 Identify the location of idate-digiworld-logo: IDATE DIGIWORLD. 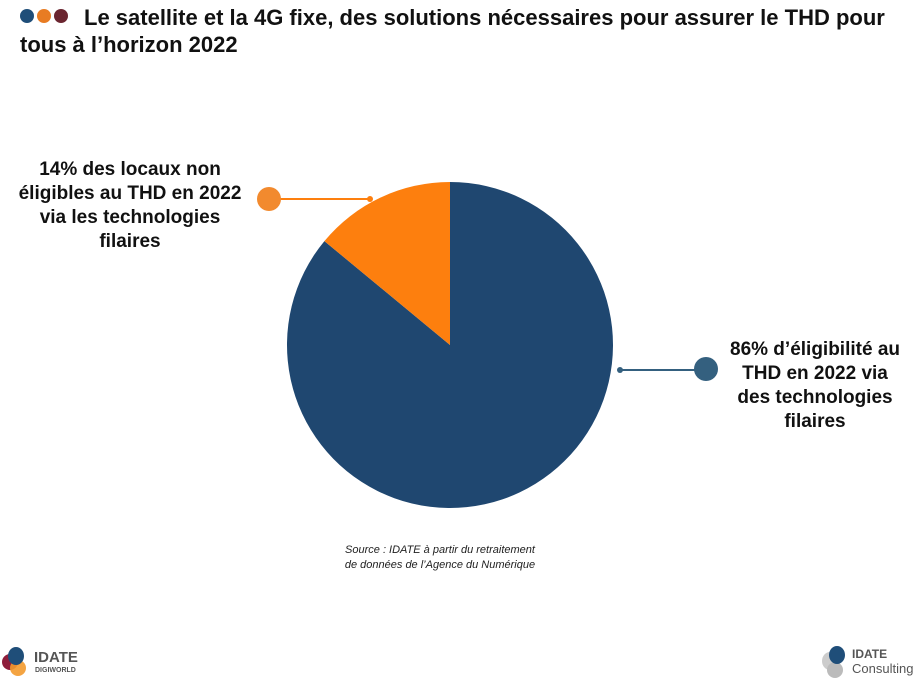
(52, 662).